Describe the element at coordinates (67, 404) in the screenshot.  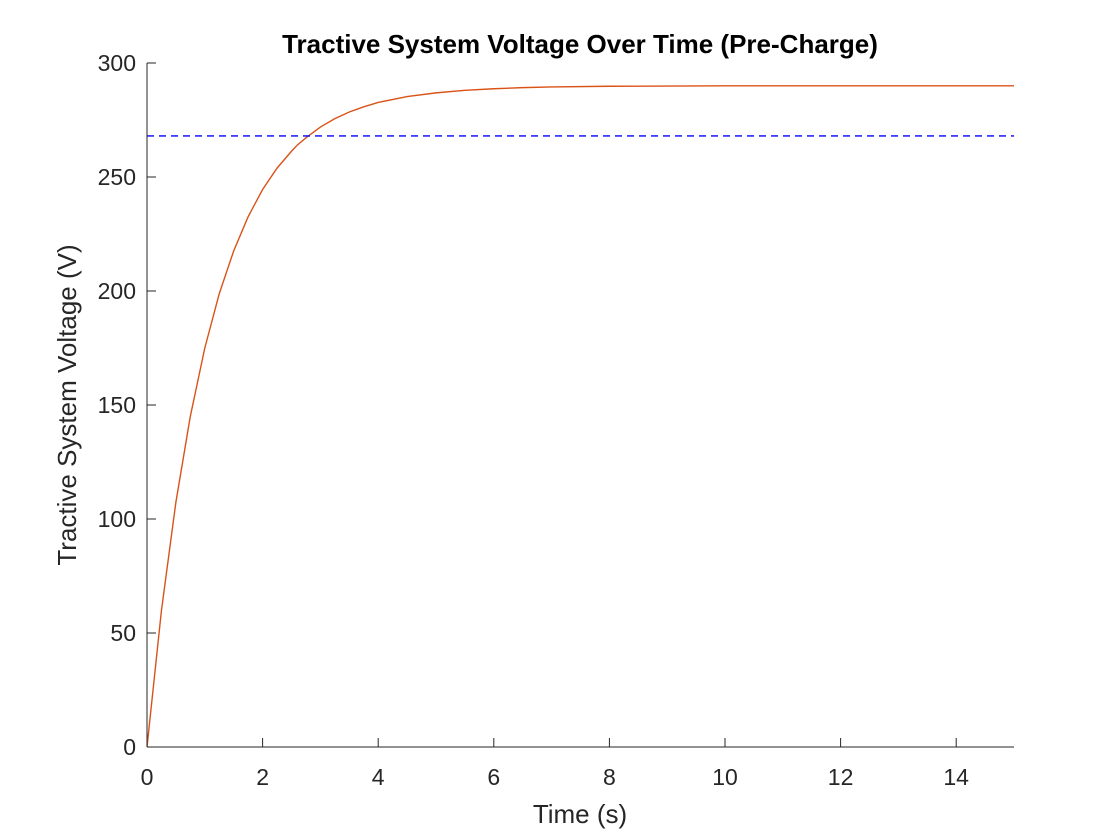
I see `y-axis-title: Tractive System Voltage (V)` at that location.